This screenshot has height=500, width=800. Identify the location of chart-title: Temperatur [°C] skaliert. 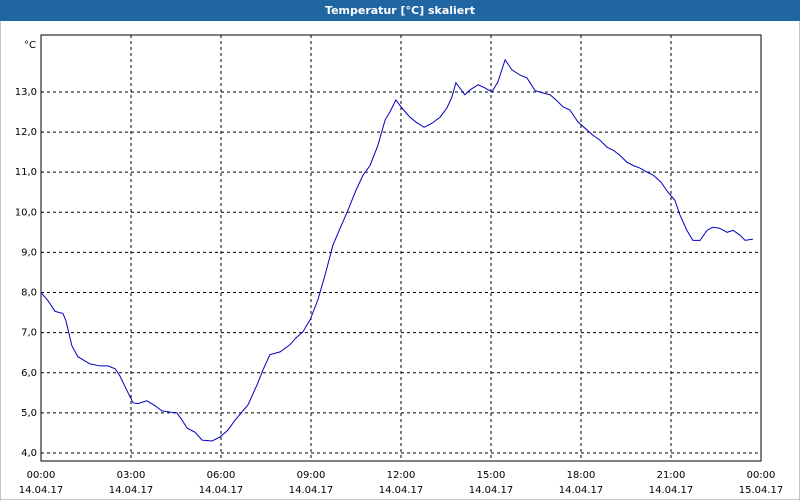
(400, 10).